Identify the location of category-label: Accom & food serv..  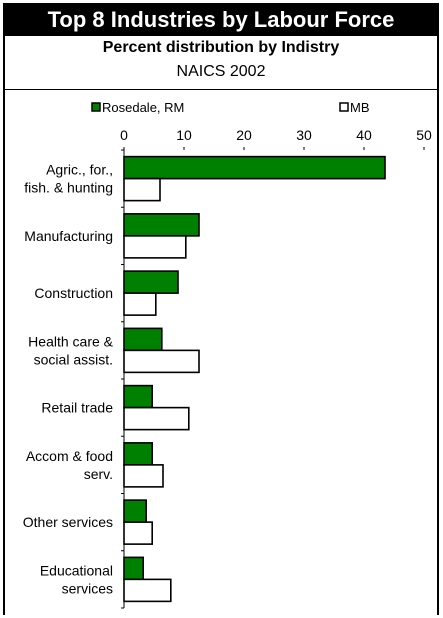
(69, 465).